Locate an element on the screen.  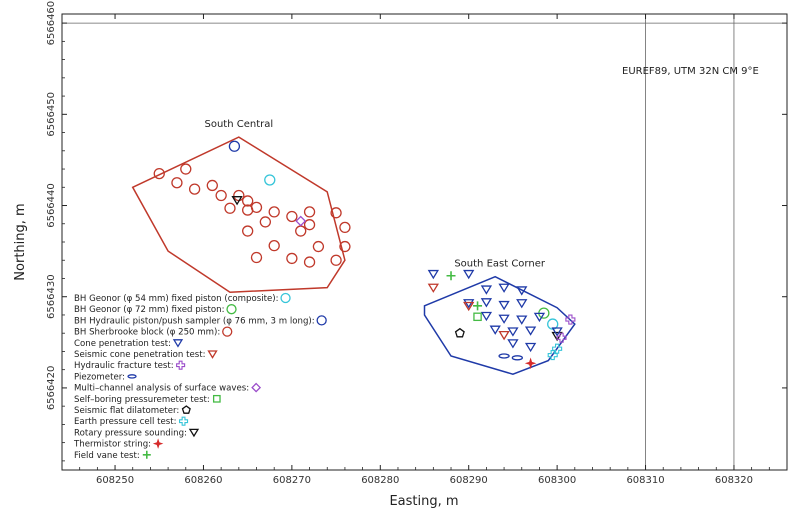
series-bh-hydraulic-piston-push-sampler-76-mm-3-m-long is located at coordinates (234, 146).